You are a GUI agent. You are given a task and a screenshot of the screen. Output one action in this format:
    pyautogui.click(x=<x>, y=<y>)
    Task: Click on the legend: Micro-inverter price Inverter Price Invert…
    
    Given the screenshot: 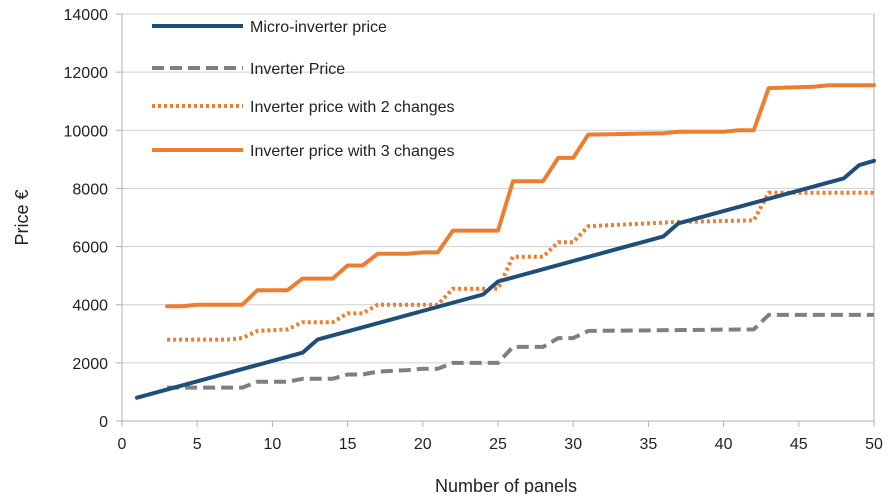 What is the action you would take?
    pyautogui.click(x=303, y=89)
    